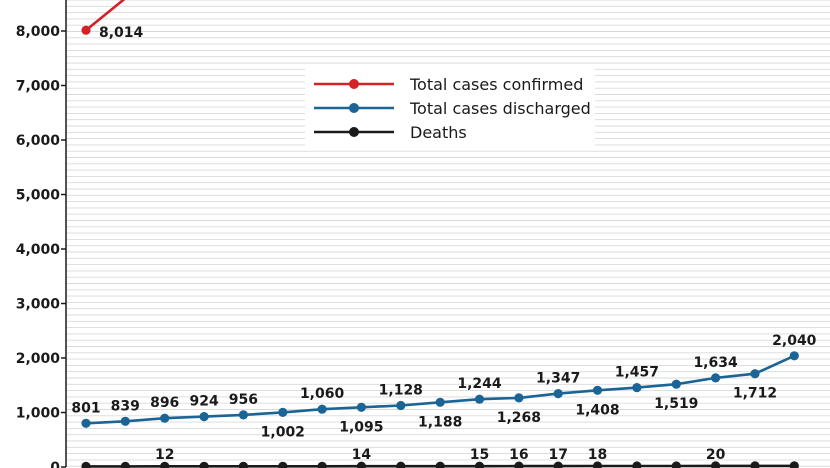 This screenshot has height=468, width=830. Describe the element at coordinates (354, 84) in the screenshot. I see `legend-marker-confirmed` at that location.